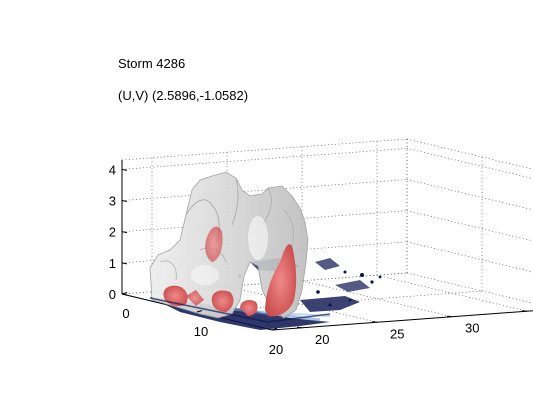  What do you see at coordinates (183, 95) in the screenshot?
I see `chart-subtitle: (U,V) (2.5896,-1.0582)` at bounding box center [183, 95].